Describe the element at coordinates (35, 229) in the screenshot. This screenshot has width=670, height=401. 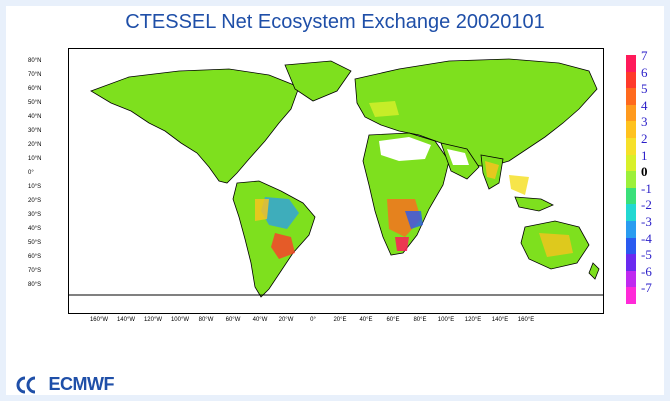
I see `lat-label-40s: 40°S` at that location.